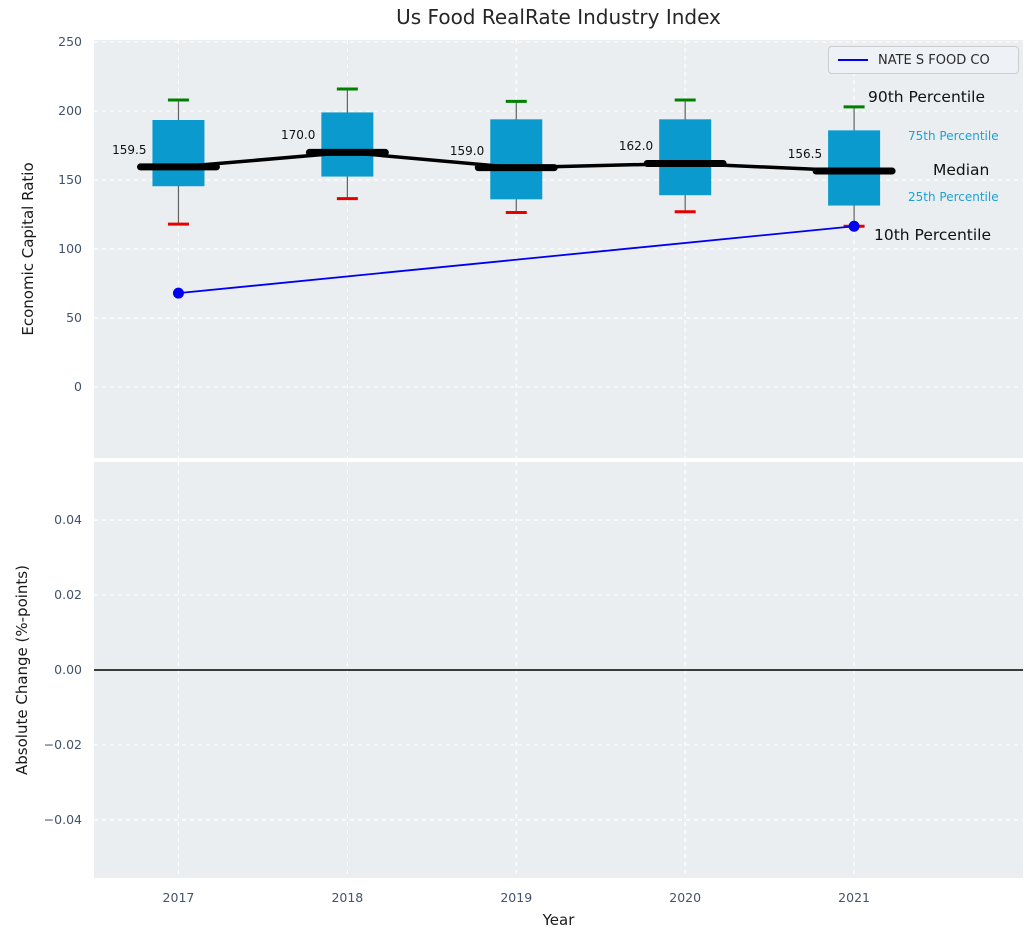  What do you see at coordinates (70, 248) in the screenshot?
I see `ytick-top-100: 100` at bounding box center [70, 248].